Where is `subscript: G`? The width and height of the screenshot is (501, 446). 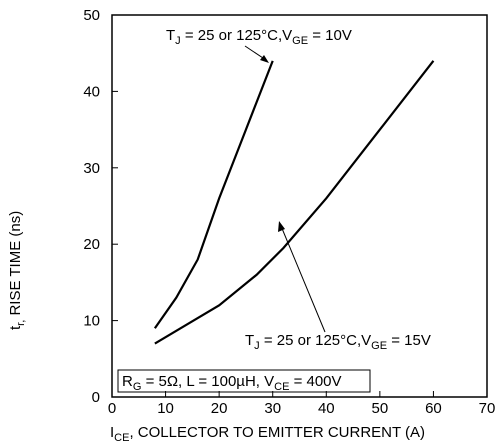 subscript: G is located at coordinates (137, 387).